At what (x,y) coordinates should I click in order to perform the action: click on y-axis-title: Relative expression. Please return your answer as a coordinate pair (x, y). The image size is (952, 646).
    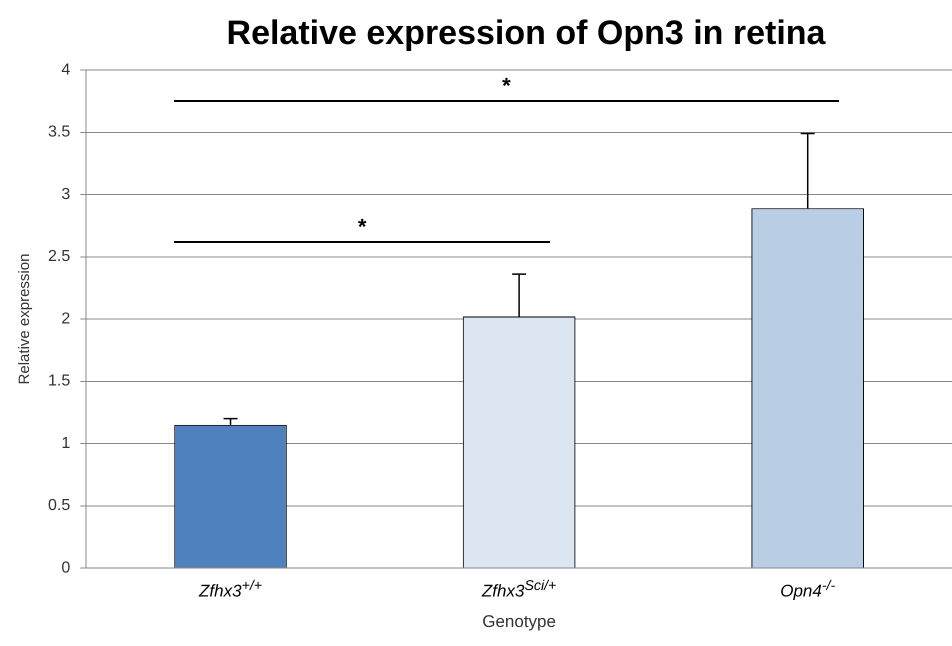
    Looking at the image, I should click on (25, 319).